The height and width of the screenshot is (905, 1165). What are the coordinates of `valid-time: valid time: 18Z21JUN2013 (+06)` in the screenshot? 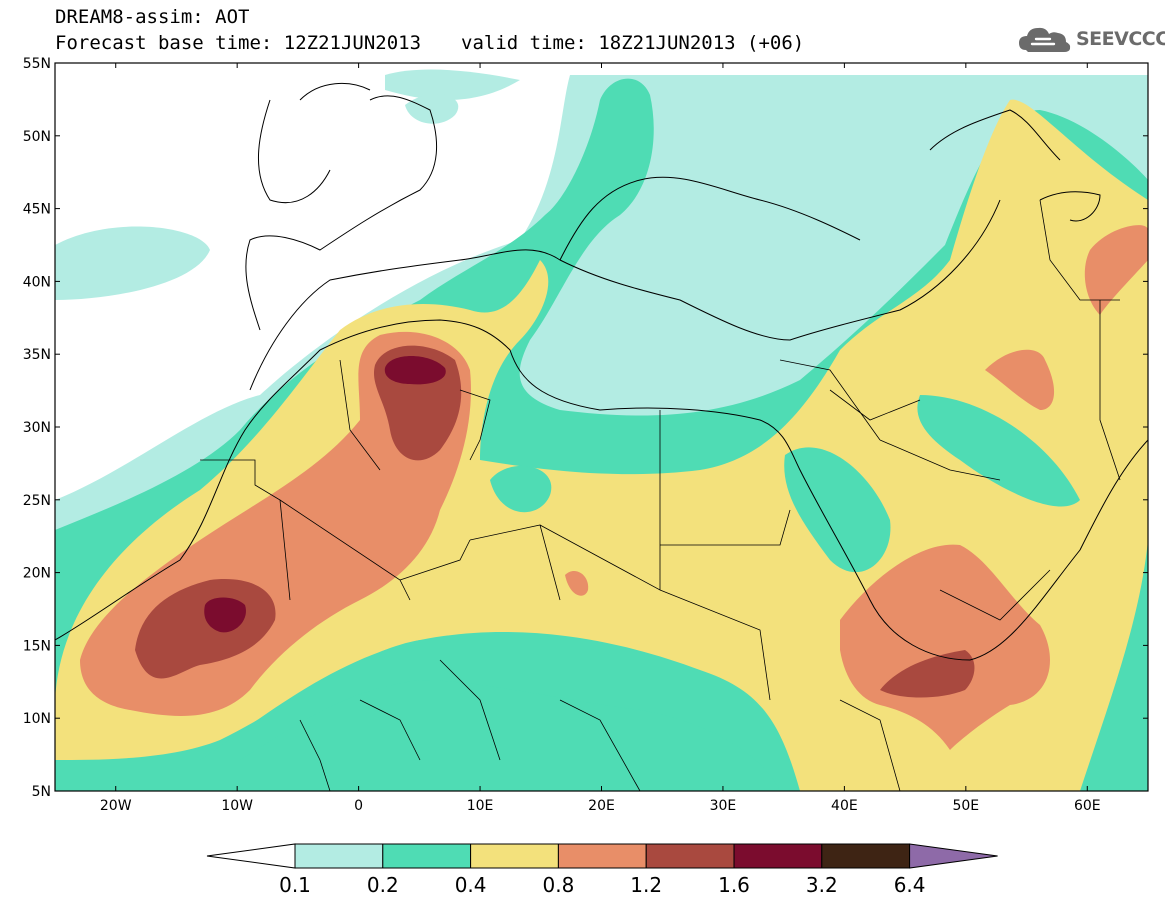 It's located at (633, 43).